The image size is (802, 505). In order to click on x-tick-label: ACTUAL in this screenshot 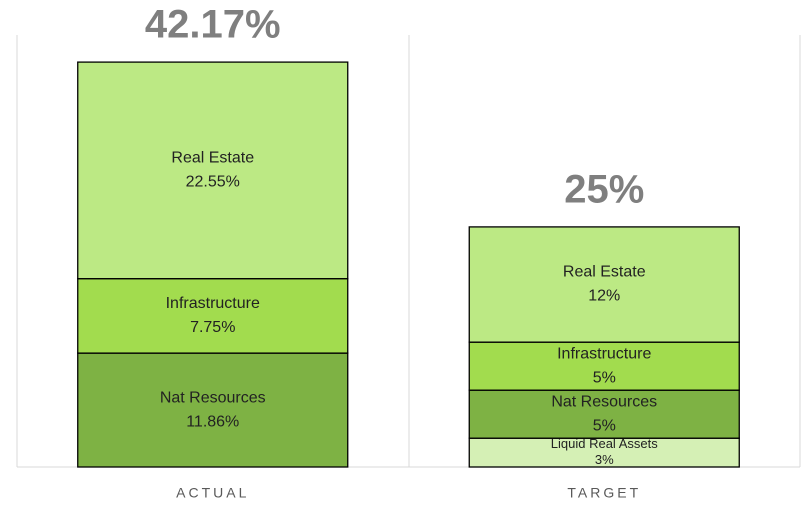, I will do `click(212, 493)`.